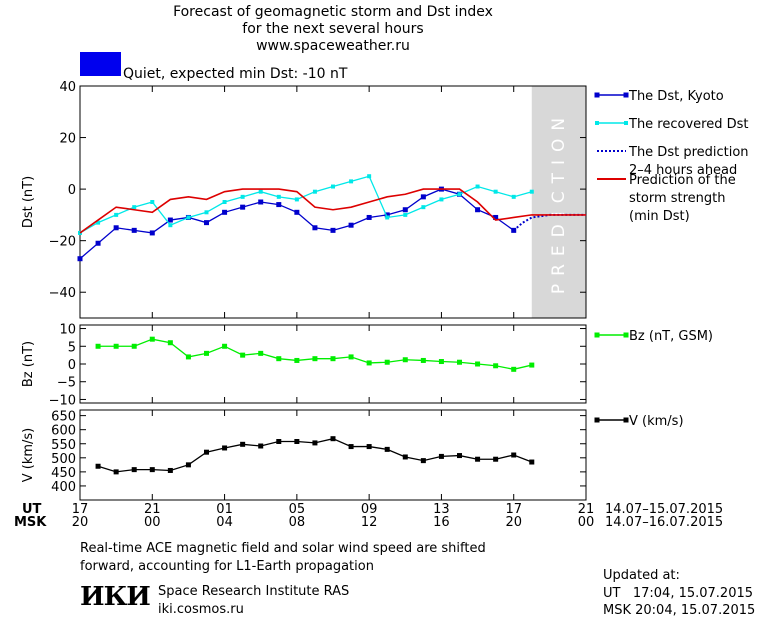 The height and width of the screenshot is (620, 760). Describe the element at coordinates (201, 609) in the screenshot. I see `institute-site: iki.cosmos.ru` at that location.